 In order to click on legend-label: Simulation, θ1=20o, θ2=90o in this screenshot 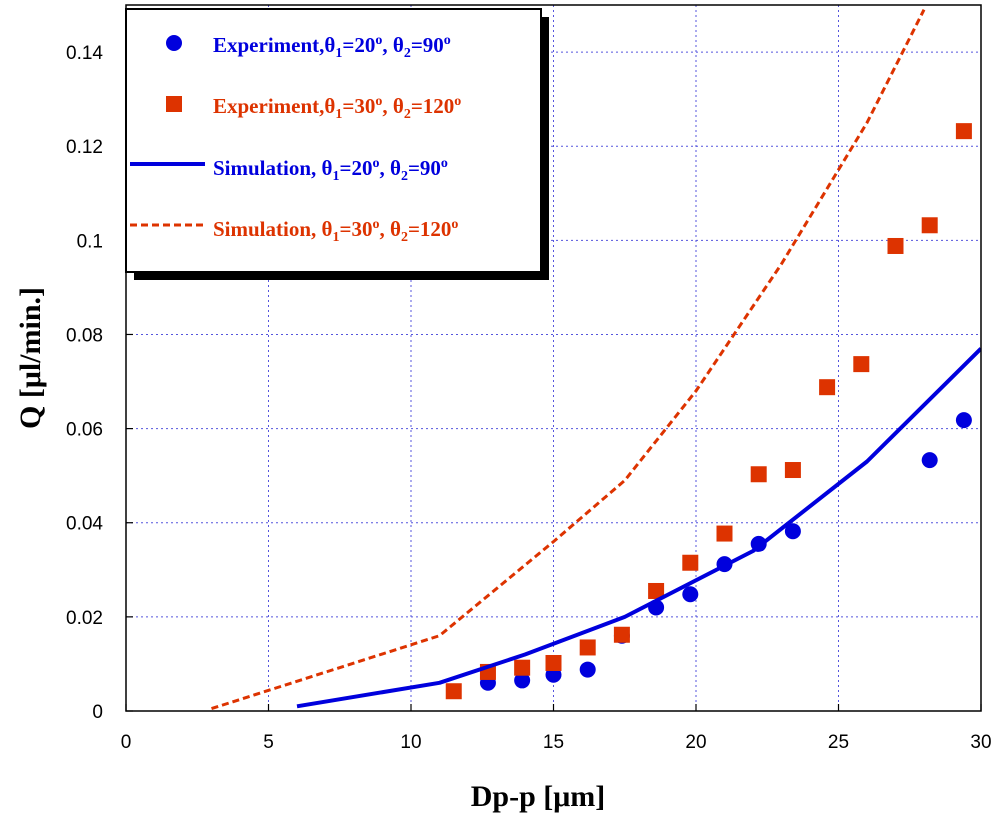, I will do `click(330, 170)`.